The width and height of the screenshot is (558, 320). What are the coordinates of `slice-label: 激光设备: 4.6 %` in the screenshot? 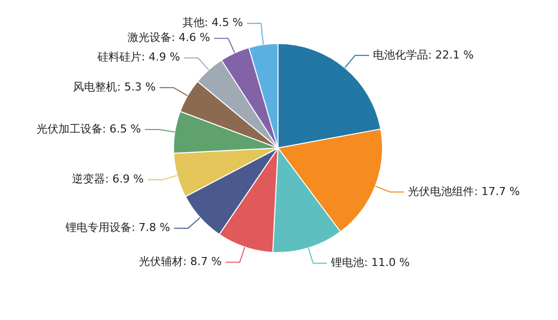 It's located at (168, 37).